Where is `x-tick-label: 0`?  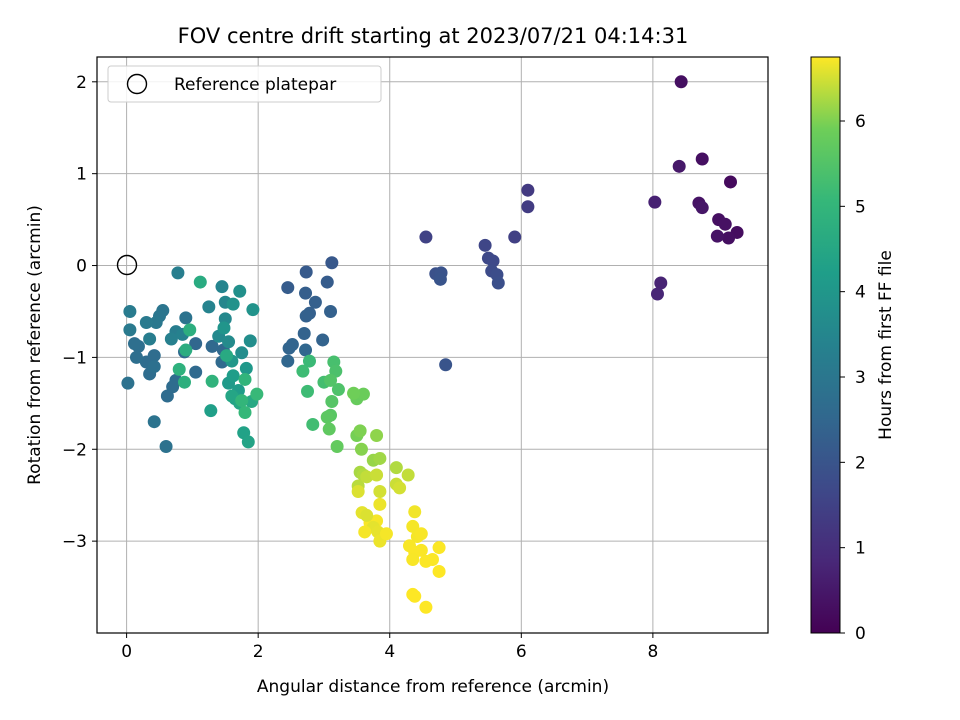 x-tick-label: 0 is located at coordinates (126, 652).